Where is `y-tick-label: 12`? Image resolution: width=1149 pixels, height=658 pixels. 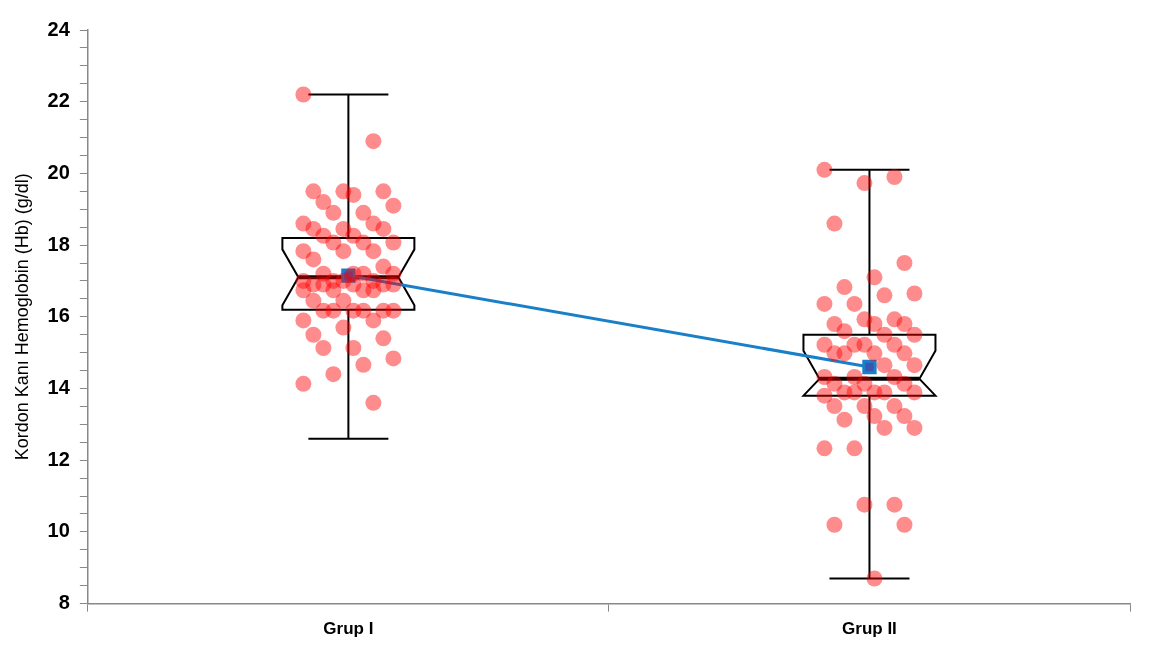
y-tick-label: 12 is located at coordinates (58, 458).